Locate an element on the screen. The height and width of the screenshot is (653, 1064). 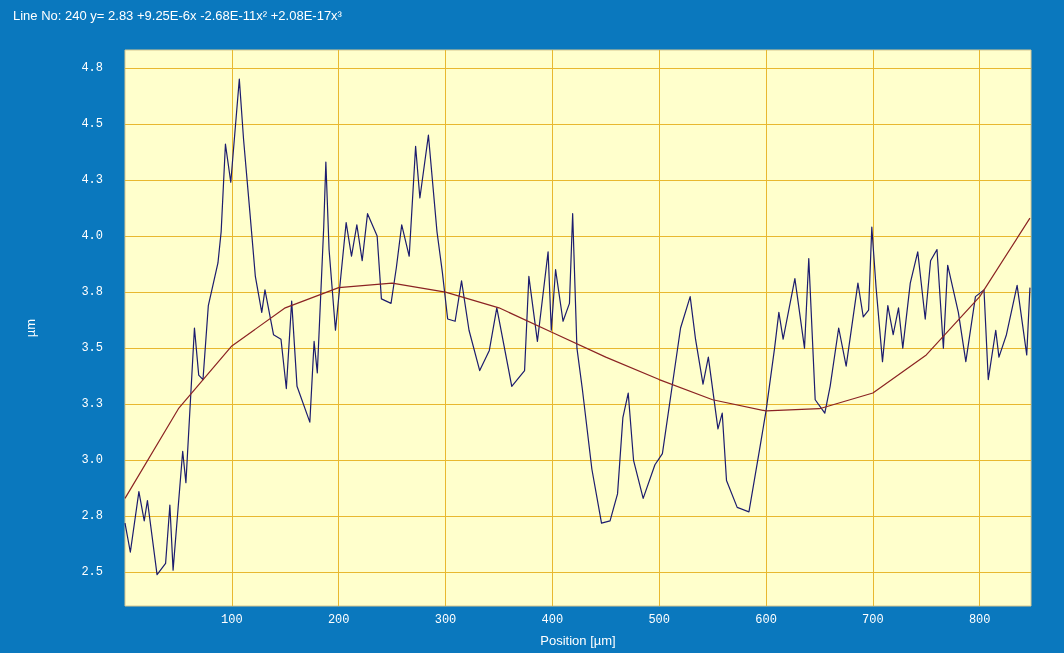
y-tick-label: 2.5 is located at coordinates (92, 572).